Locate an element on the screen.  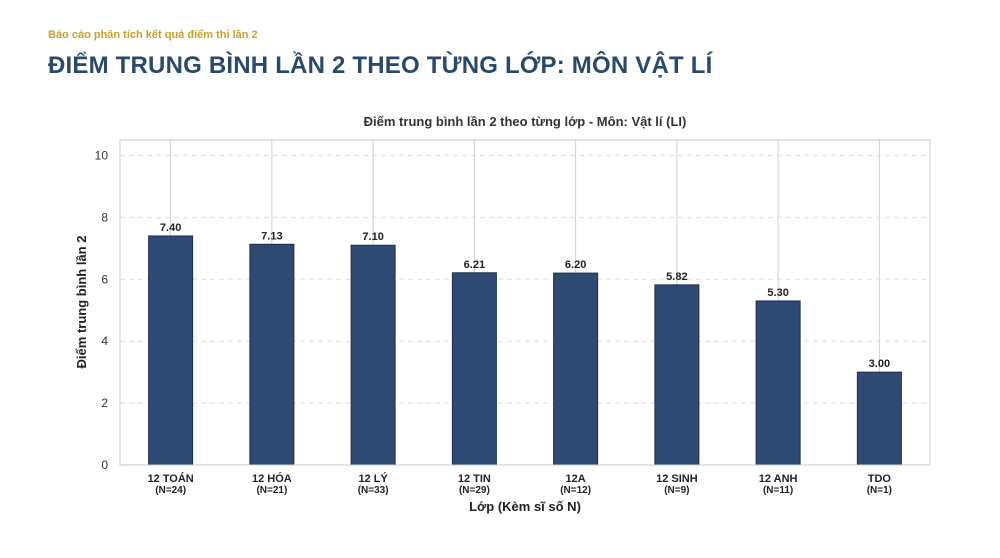
x-tick-label: 12 ANH is located at coordinates (778, 479).